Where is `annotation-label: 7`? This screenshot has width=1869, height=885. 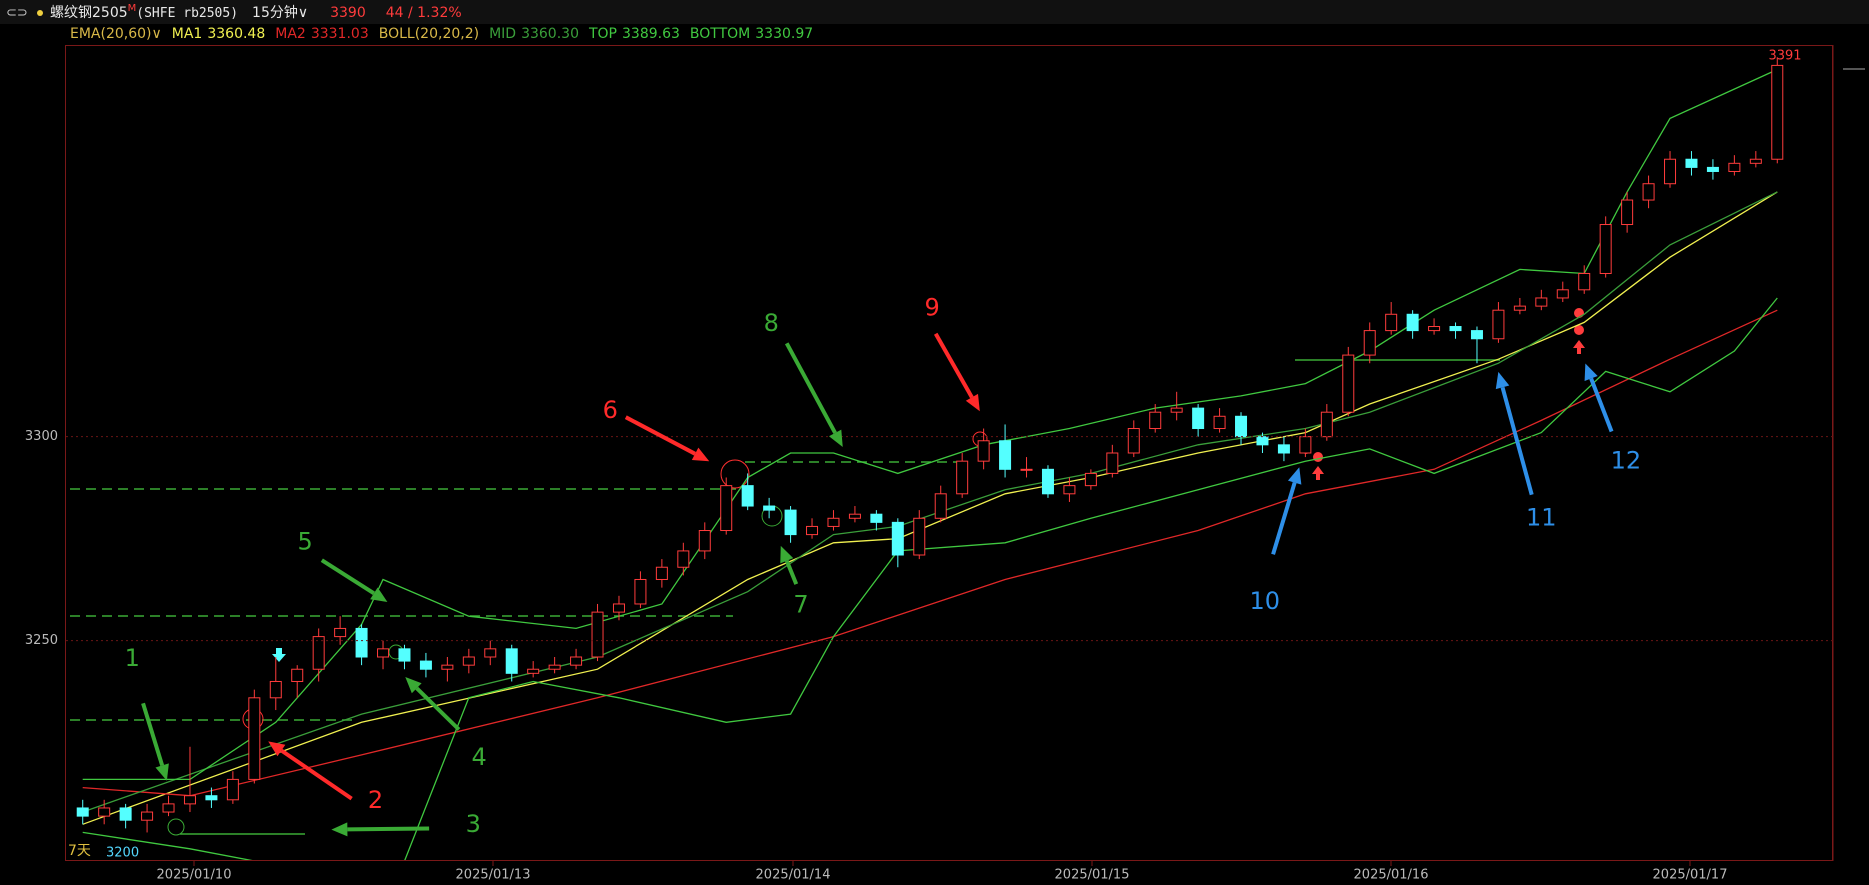
annotation-label: 7 is located at coordinates (800, 605).